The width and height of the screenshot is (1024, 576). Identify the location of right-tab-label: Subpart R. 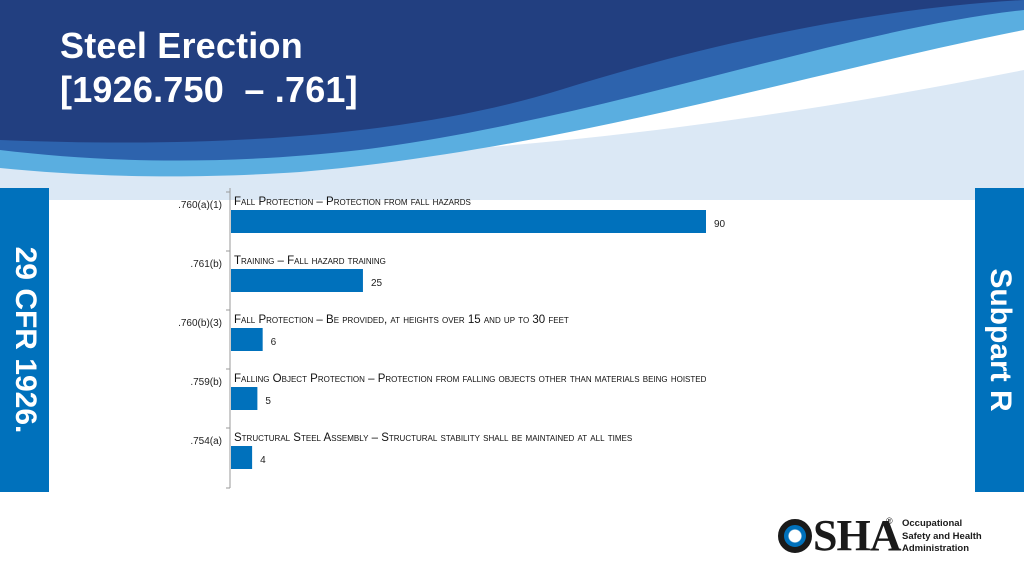
(1000, 340).